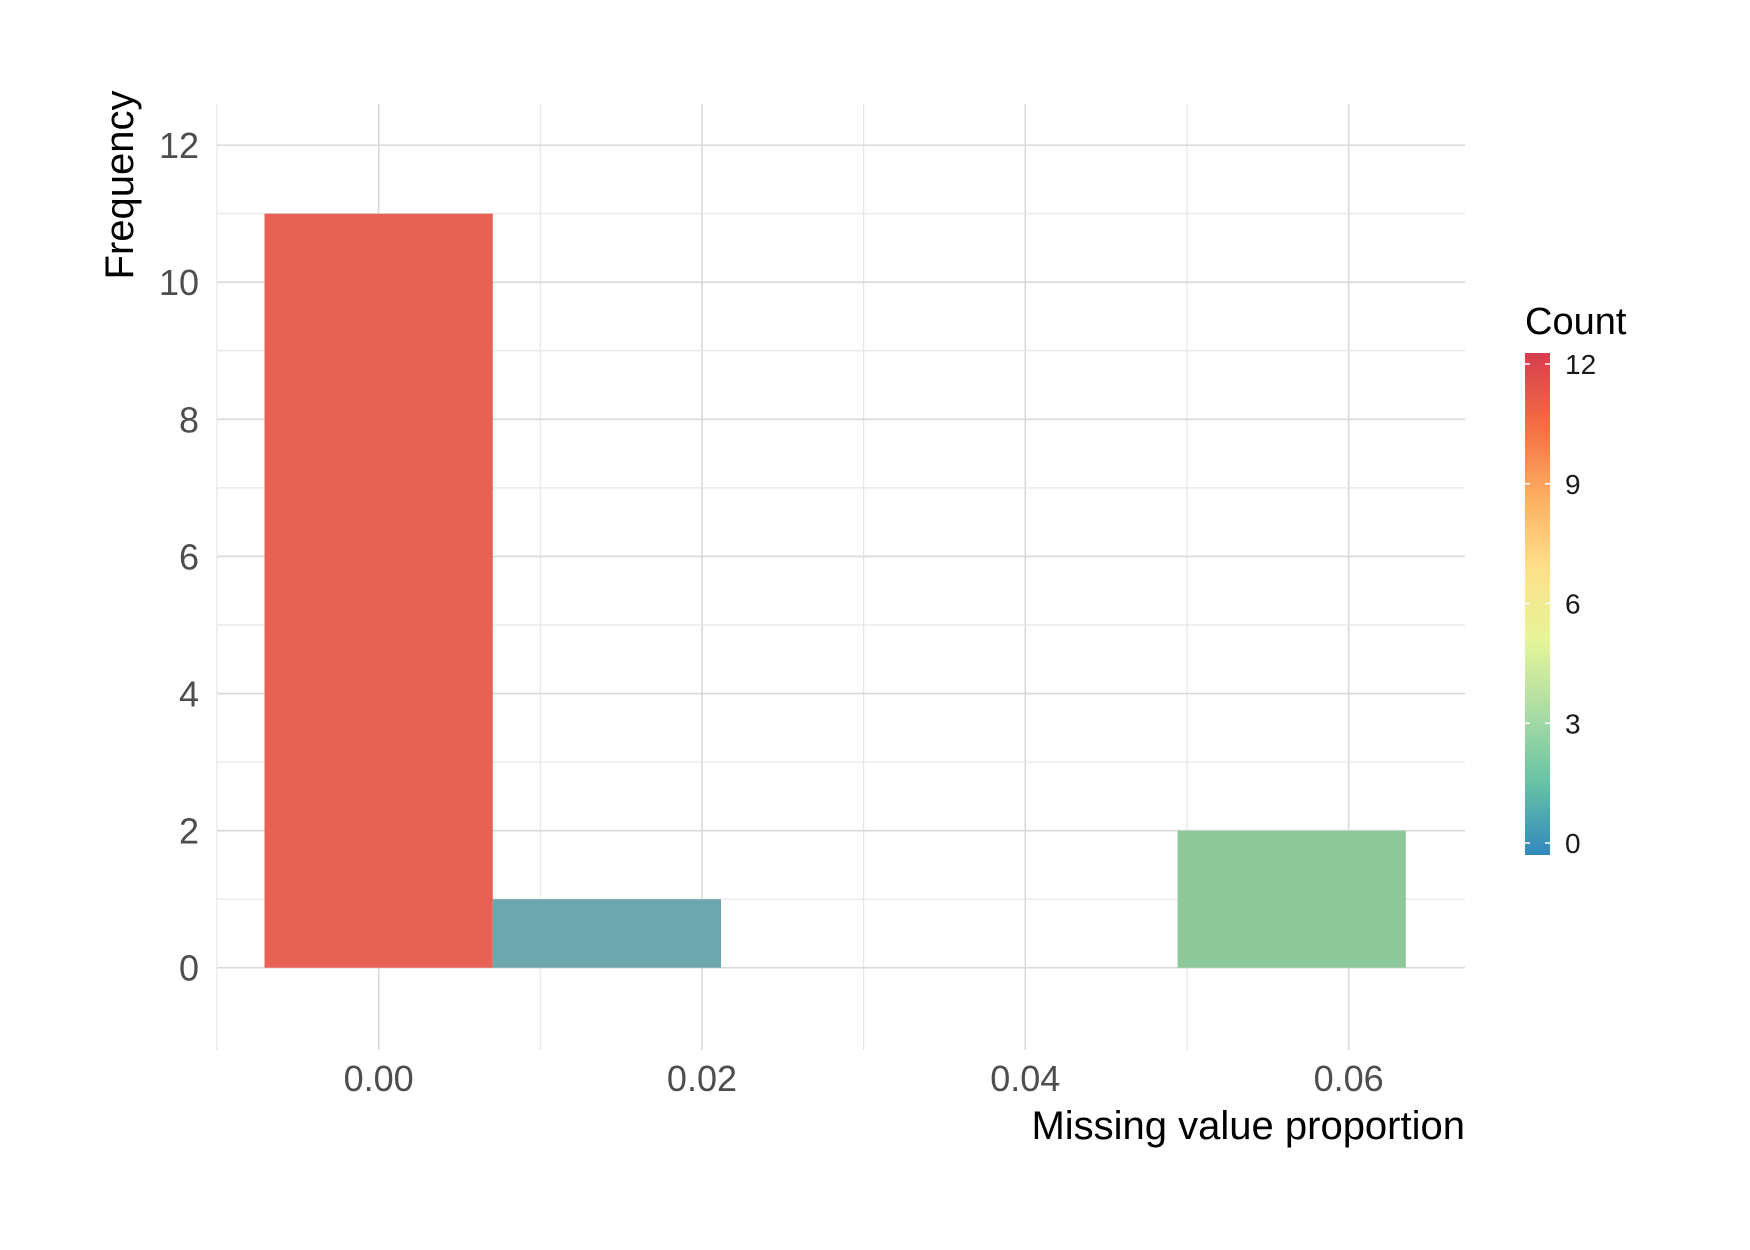  What do you see at coordinates (179, 145) in the screenshot?
I see `y-tick-label: 12` at bounding box center [179, 145].